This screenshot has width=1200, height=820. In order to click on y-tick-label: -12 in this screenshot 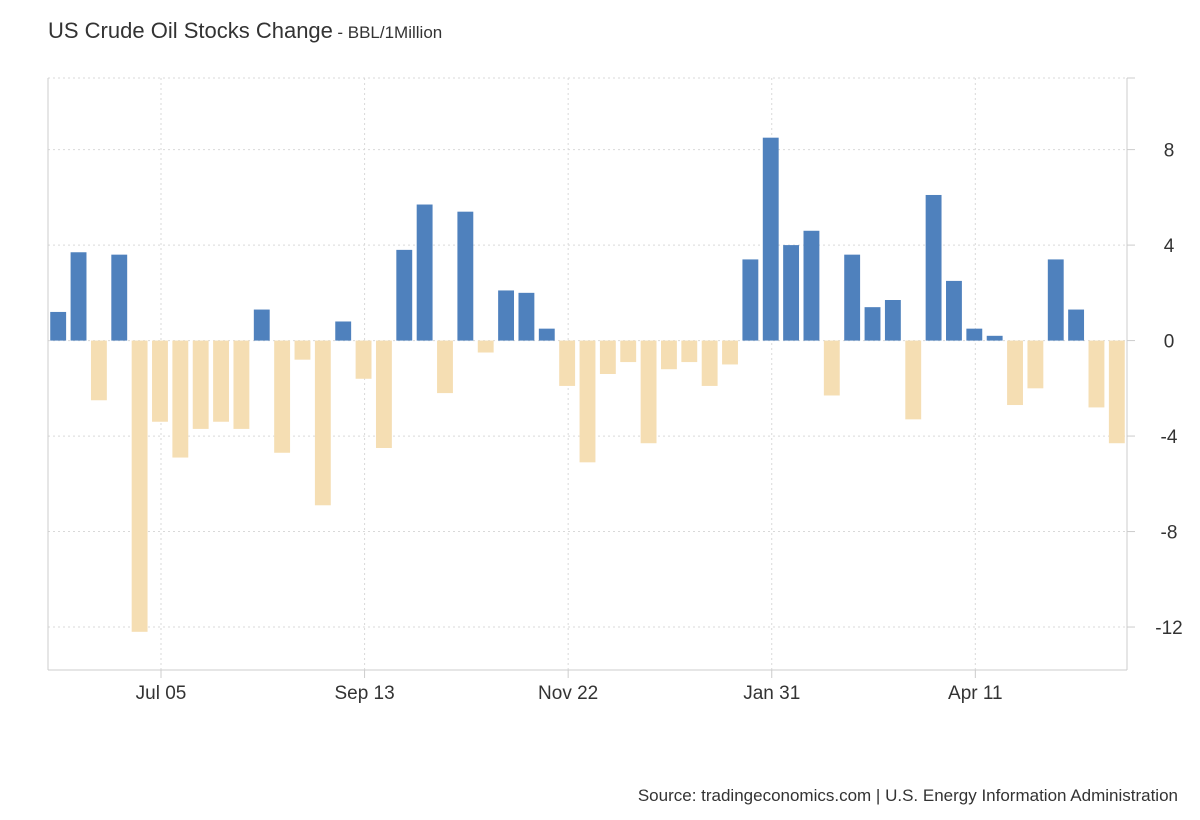, I will do `click(1168, 628)`.